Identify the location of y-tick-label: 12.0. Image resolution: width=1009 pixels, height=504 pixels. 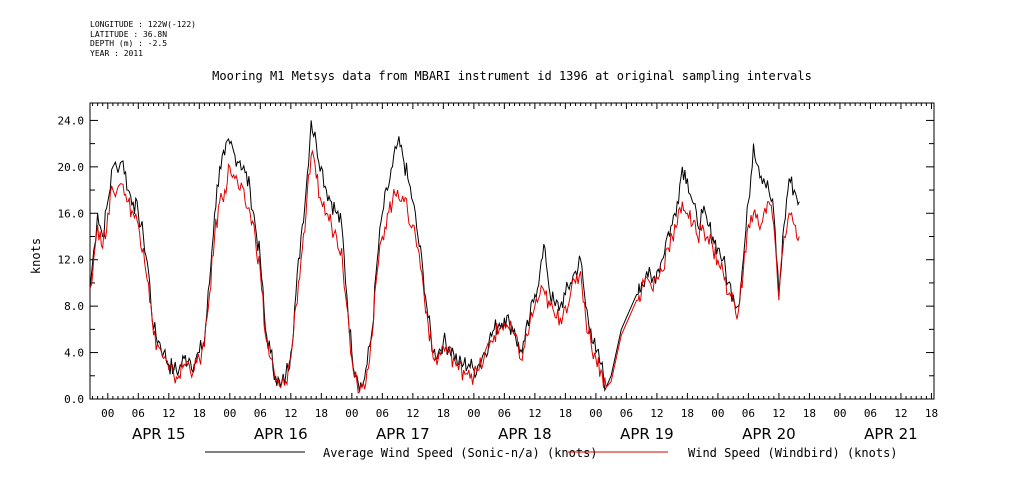
(71, 260).